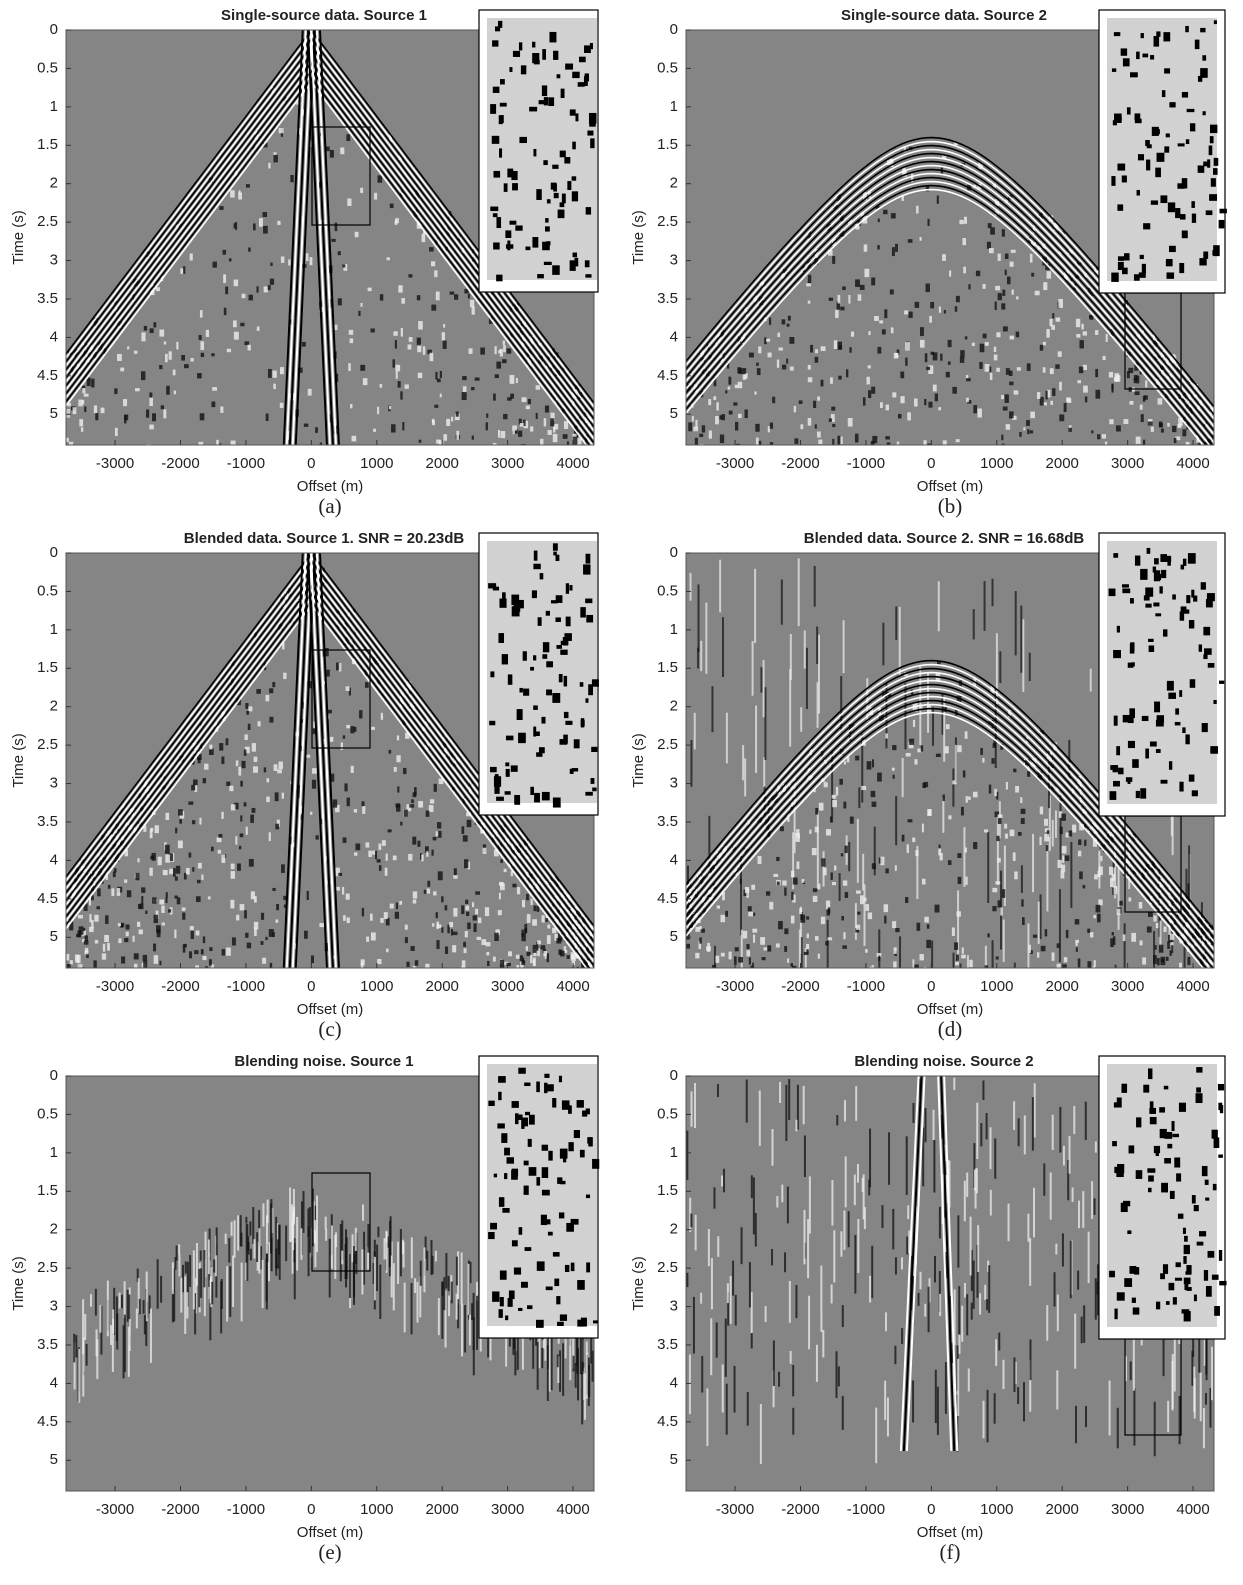 The width and height of the screenshot is (1243, 1585). What do you see at coordinates (330, 1009) in the screenshot?
I see `x-axis-label: Offset (m)` at bounding box center [330, 1009].